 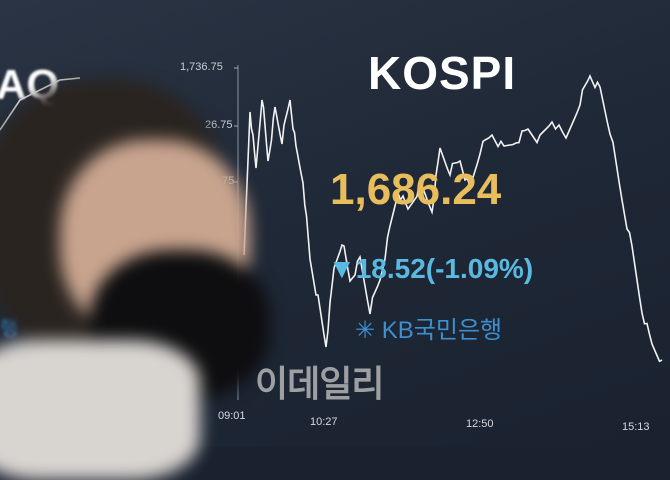 I want to click on sponsor-logo: ✳ KB국민은행, so click(x=429, y=330).